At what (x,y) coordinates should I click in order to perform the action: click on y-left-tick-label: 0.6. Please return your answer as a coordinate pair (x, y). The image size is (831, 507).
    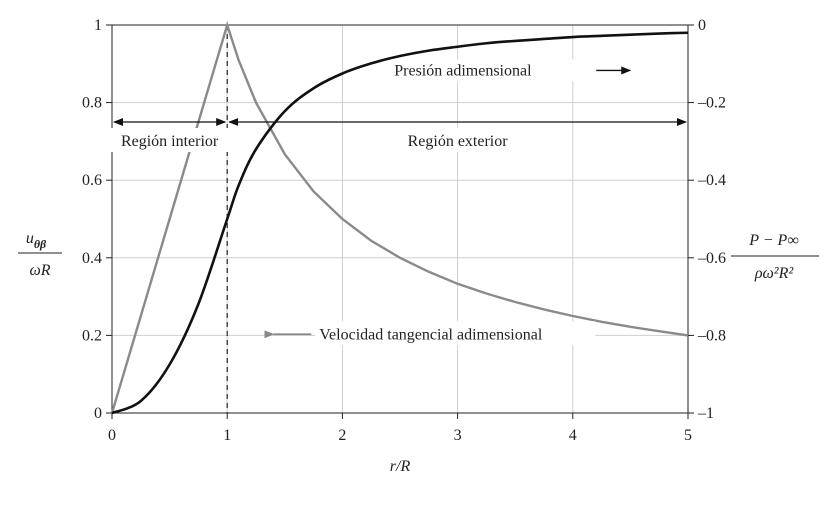
    Looking at the image, I should click on (92, 180).